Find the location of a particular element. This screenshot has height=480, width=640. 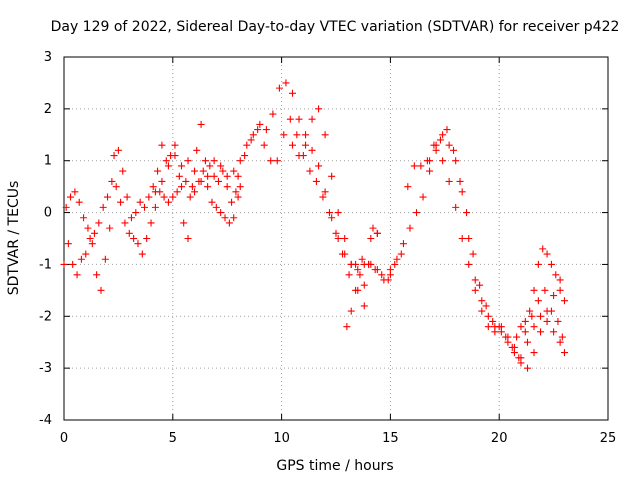

series-trace-j is located at coordinates (495, 256).